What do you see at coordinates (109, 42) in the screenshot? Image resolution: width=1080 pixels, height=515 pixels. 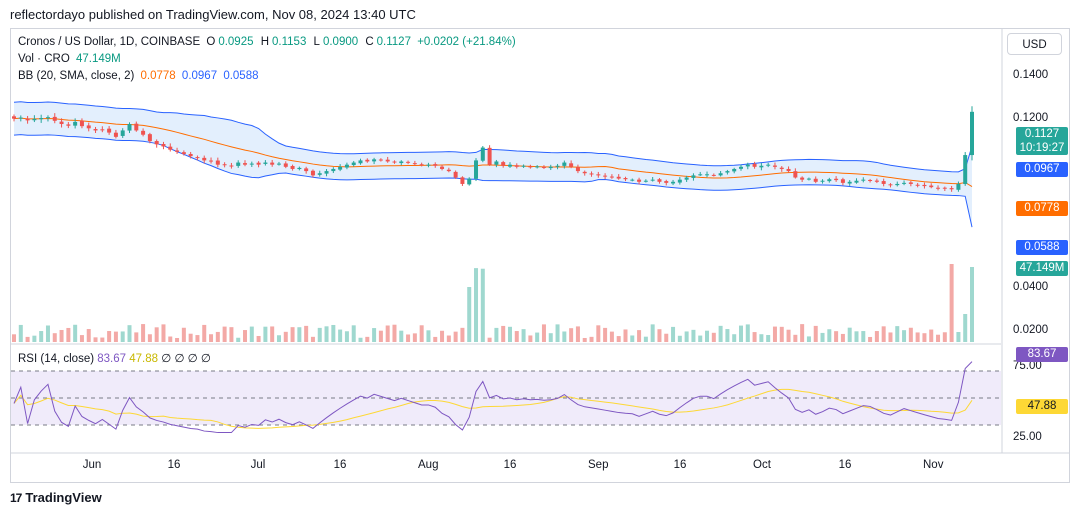 I see `symbol-label: Cronos / US Dollar, 1D, COINBASE` at bounding box center [109, 42].